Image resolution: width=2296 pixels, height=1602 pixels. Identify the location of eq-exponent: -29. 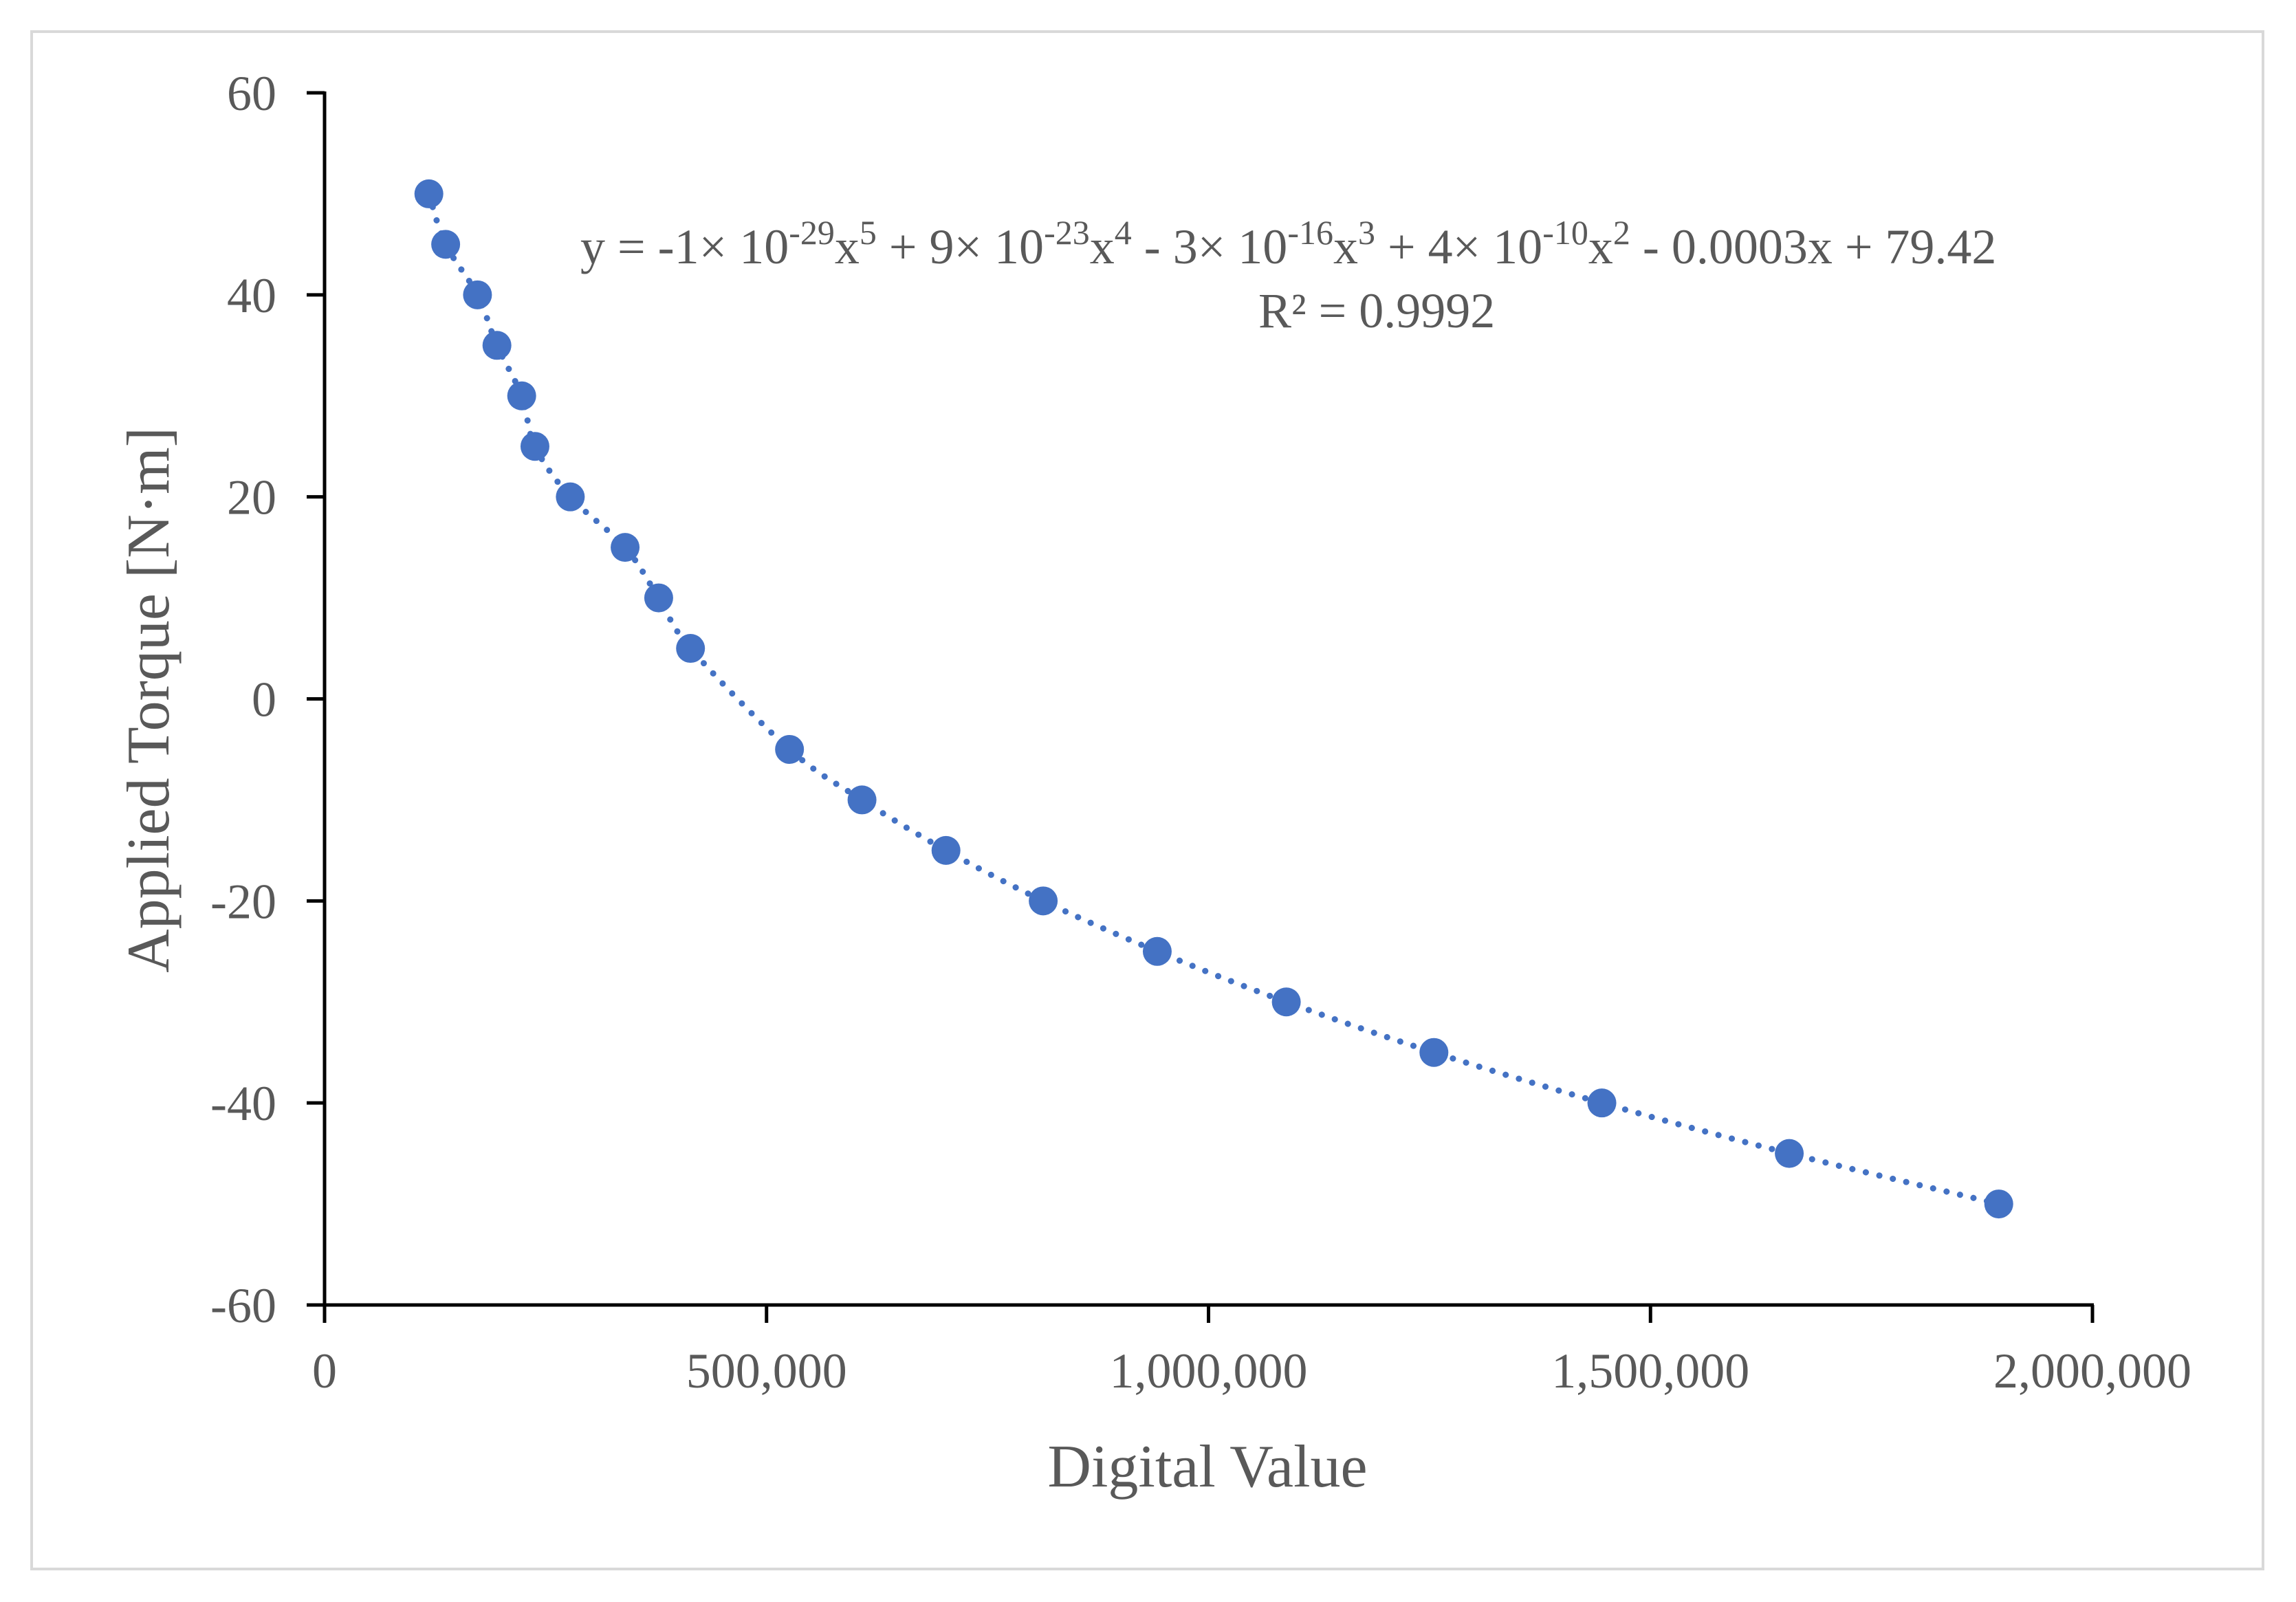
(812, 232).